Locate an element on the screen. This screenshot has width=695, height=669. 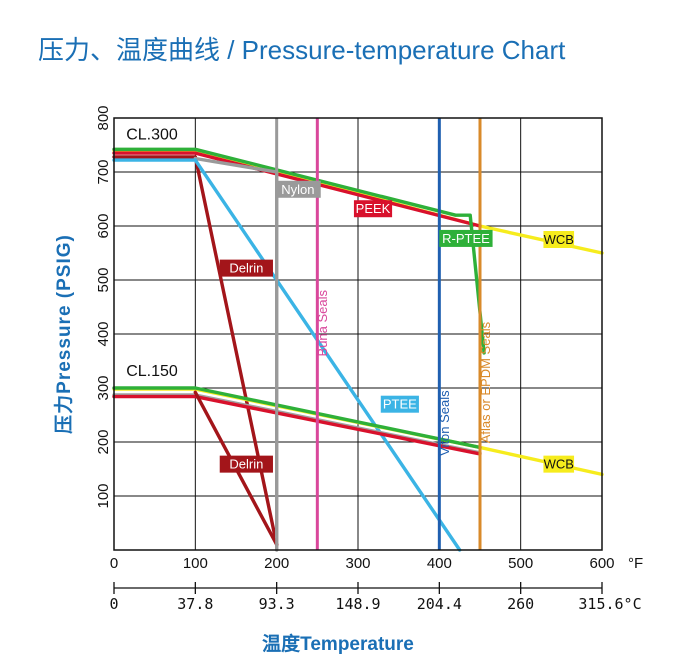
label-box-peek is located at coordinates (373, 209).